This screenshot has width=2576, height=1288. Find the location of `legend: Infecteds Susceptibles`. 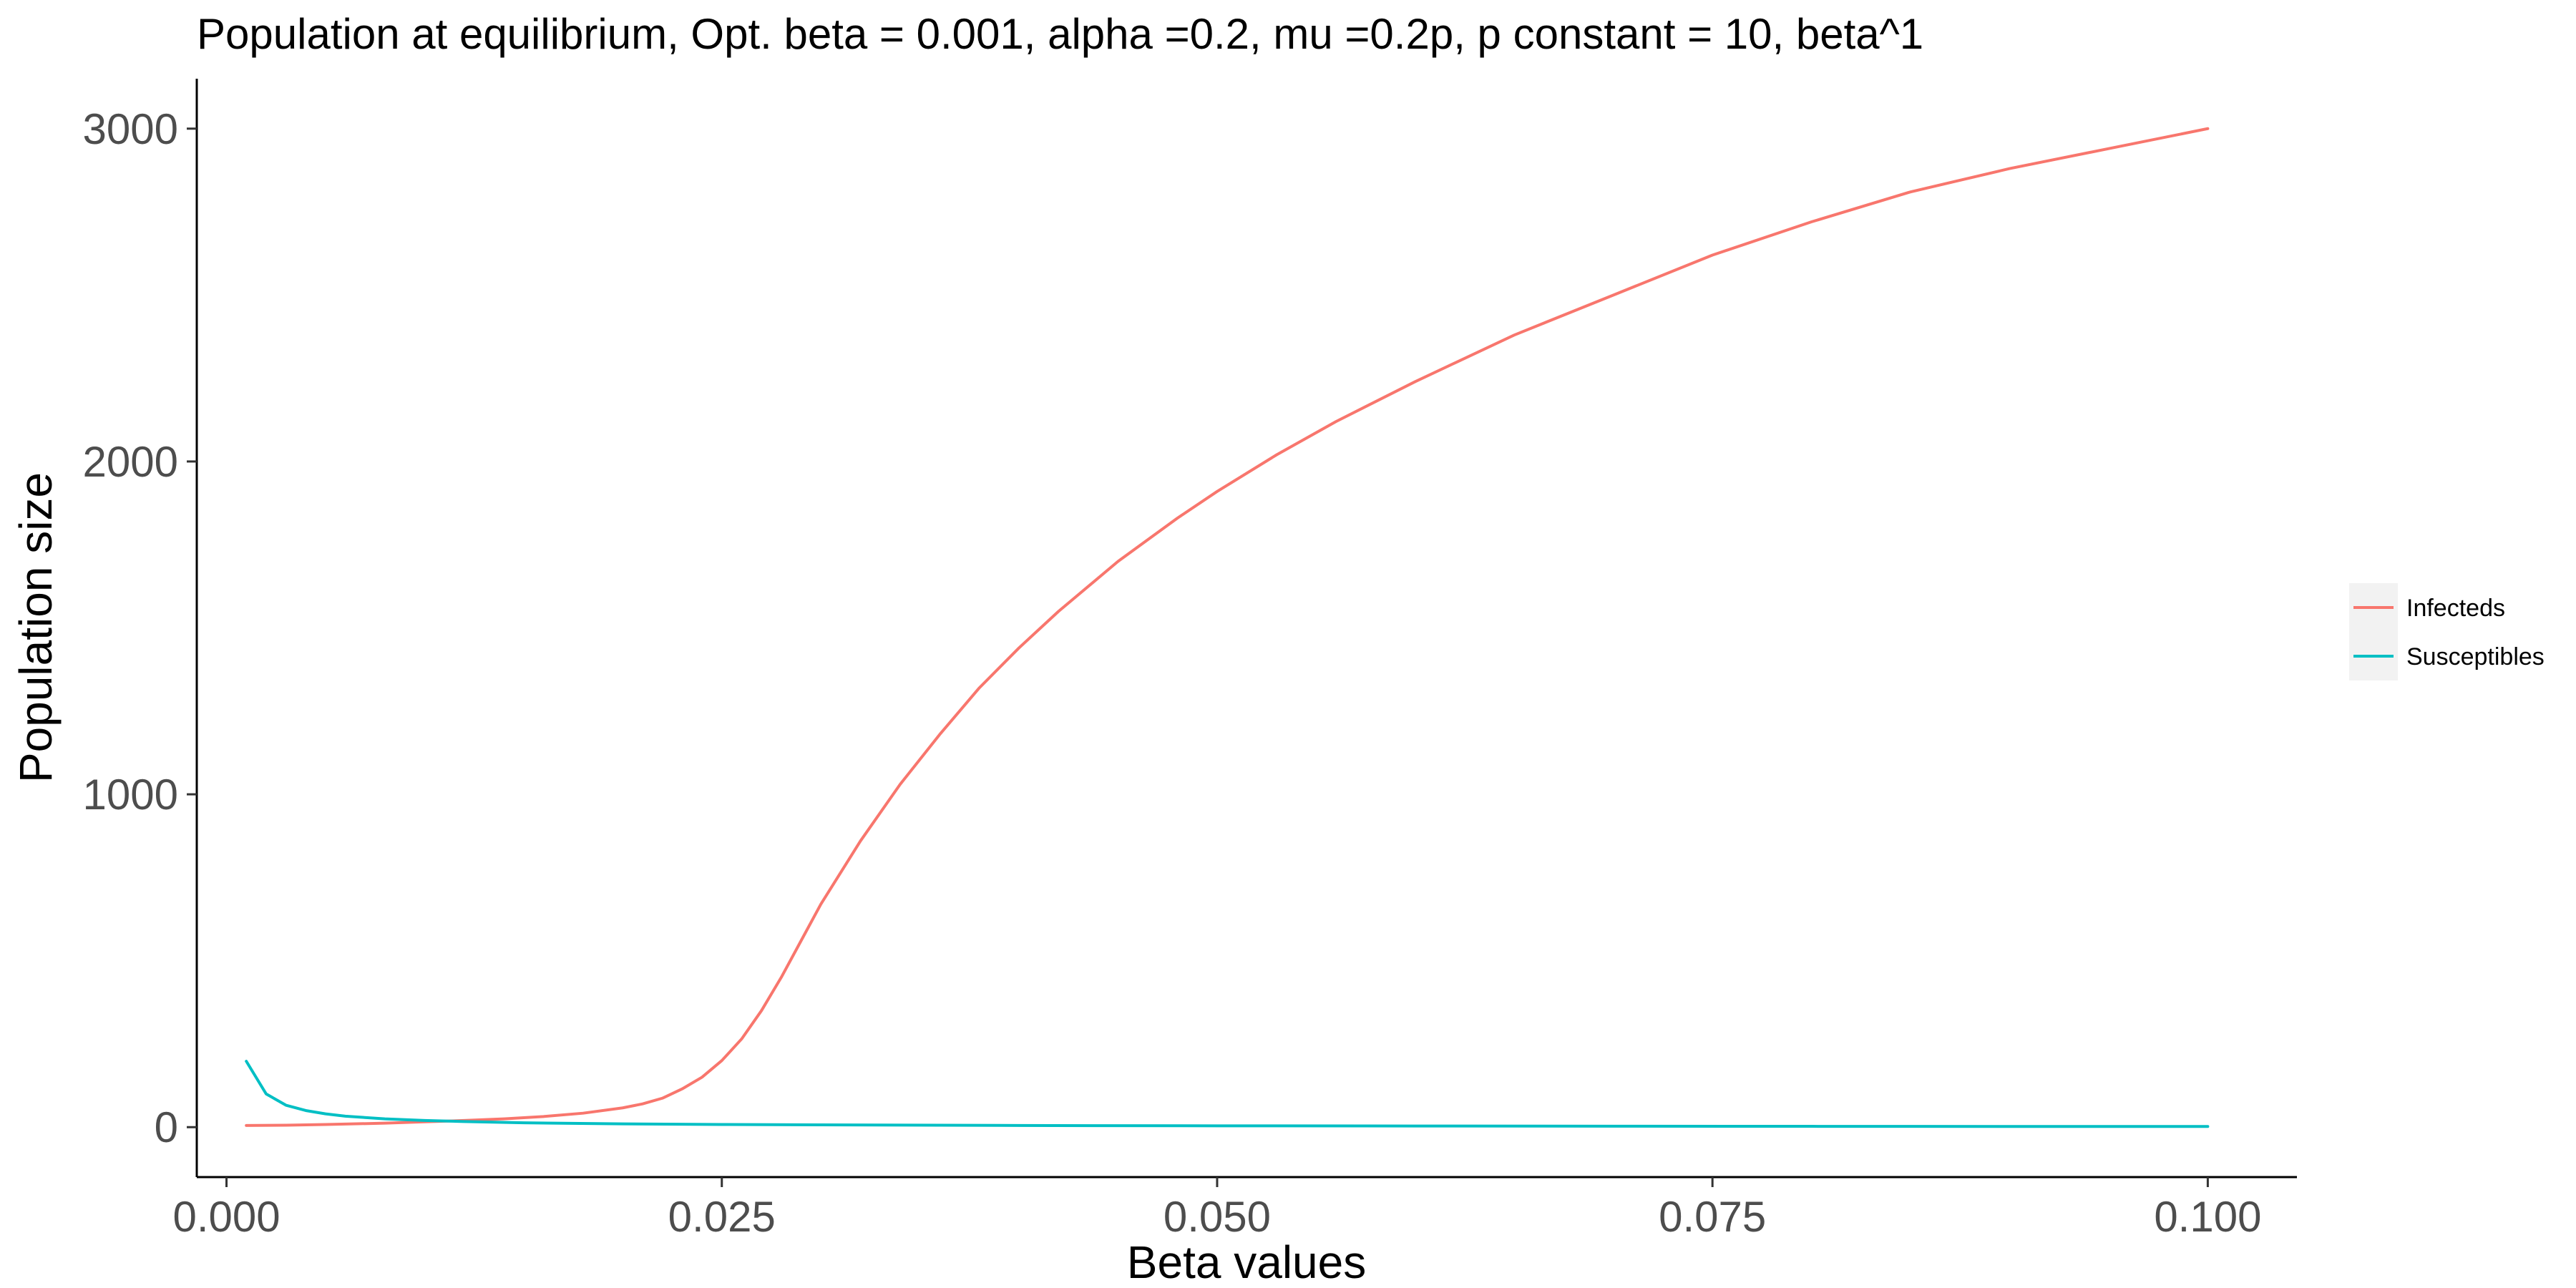

legend: Infecteds Susceptibles is located at coordinates (2447, 631).